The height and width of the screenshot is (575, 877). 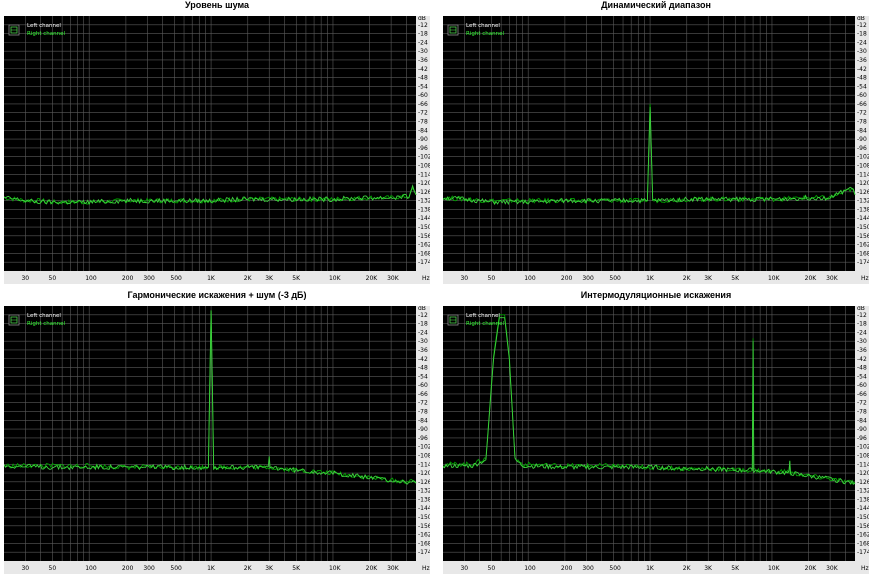 What do you see at coordinates (423, 438) in the screenshot?
I see `y-tick-label: -96` at bounding box center [423, 438].